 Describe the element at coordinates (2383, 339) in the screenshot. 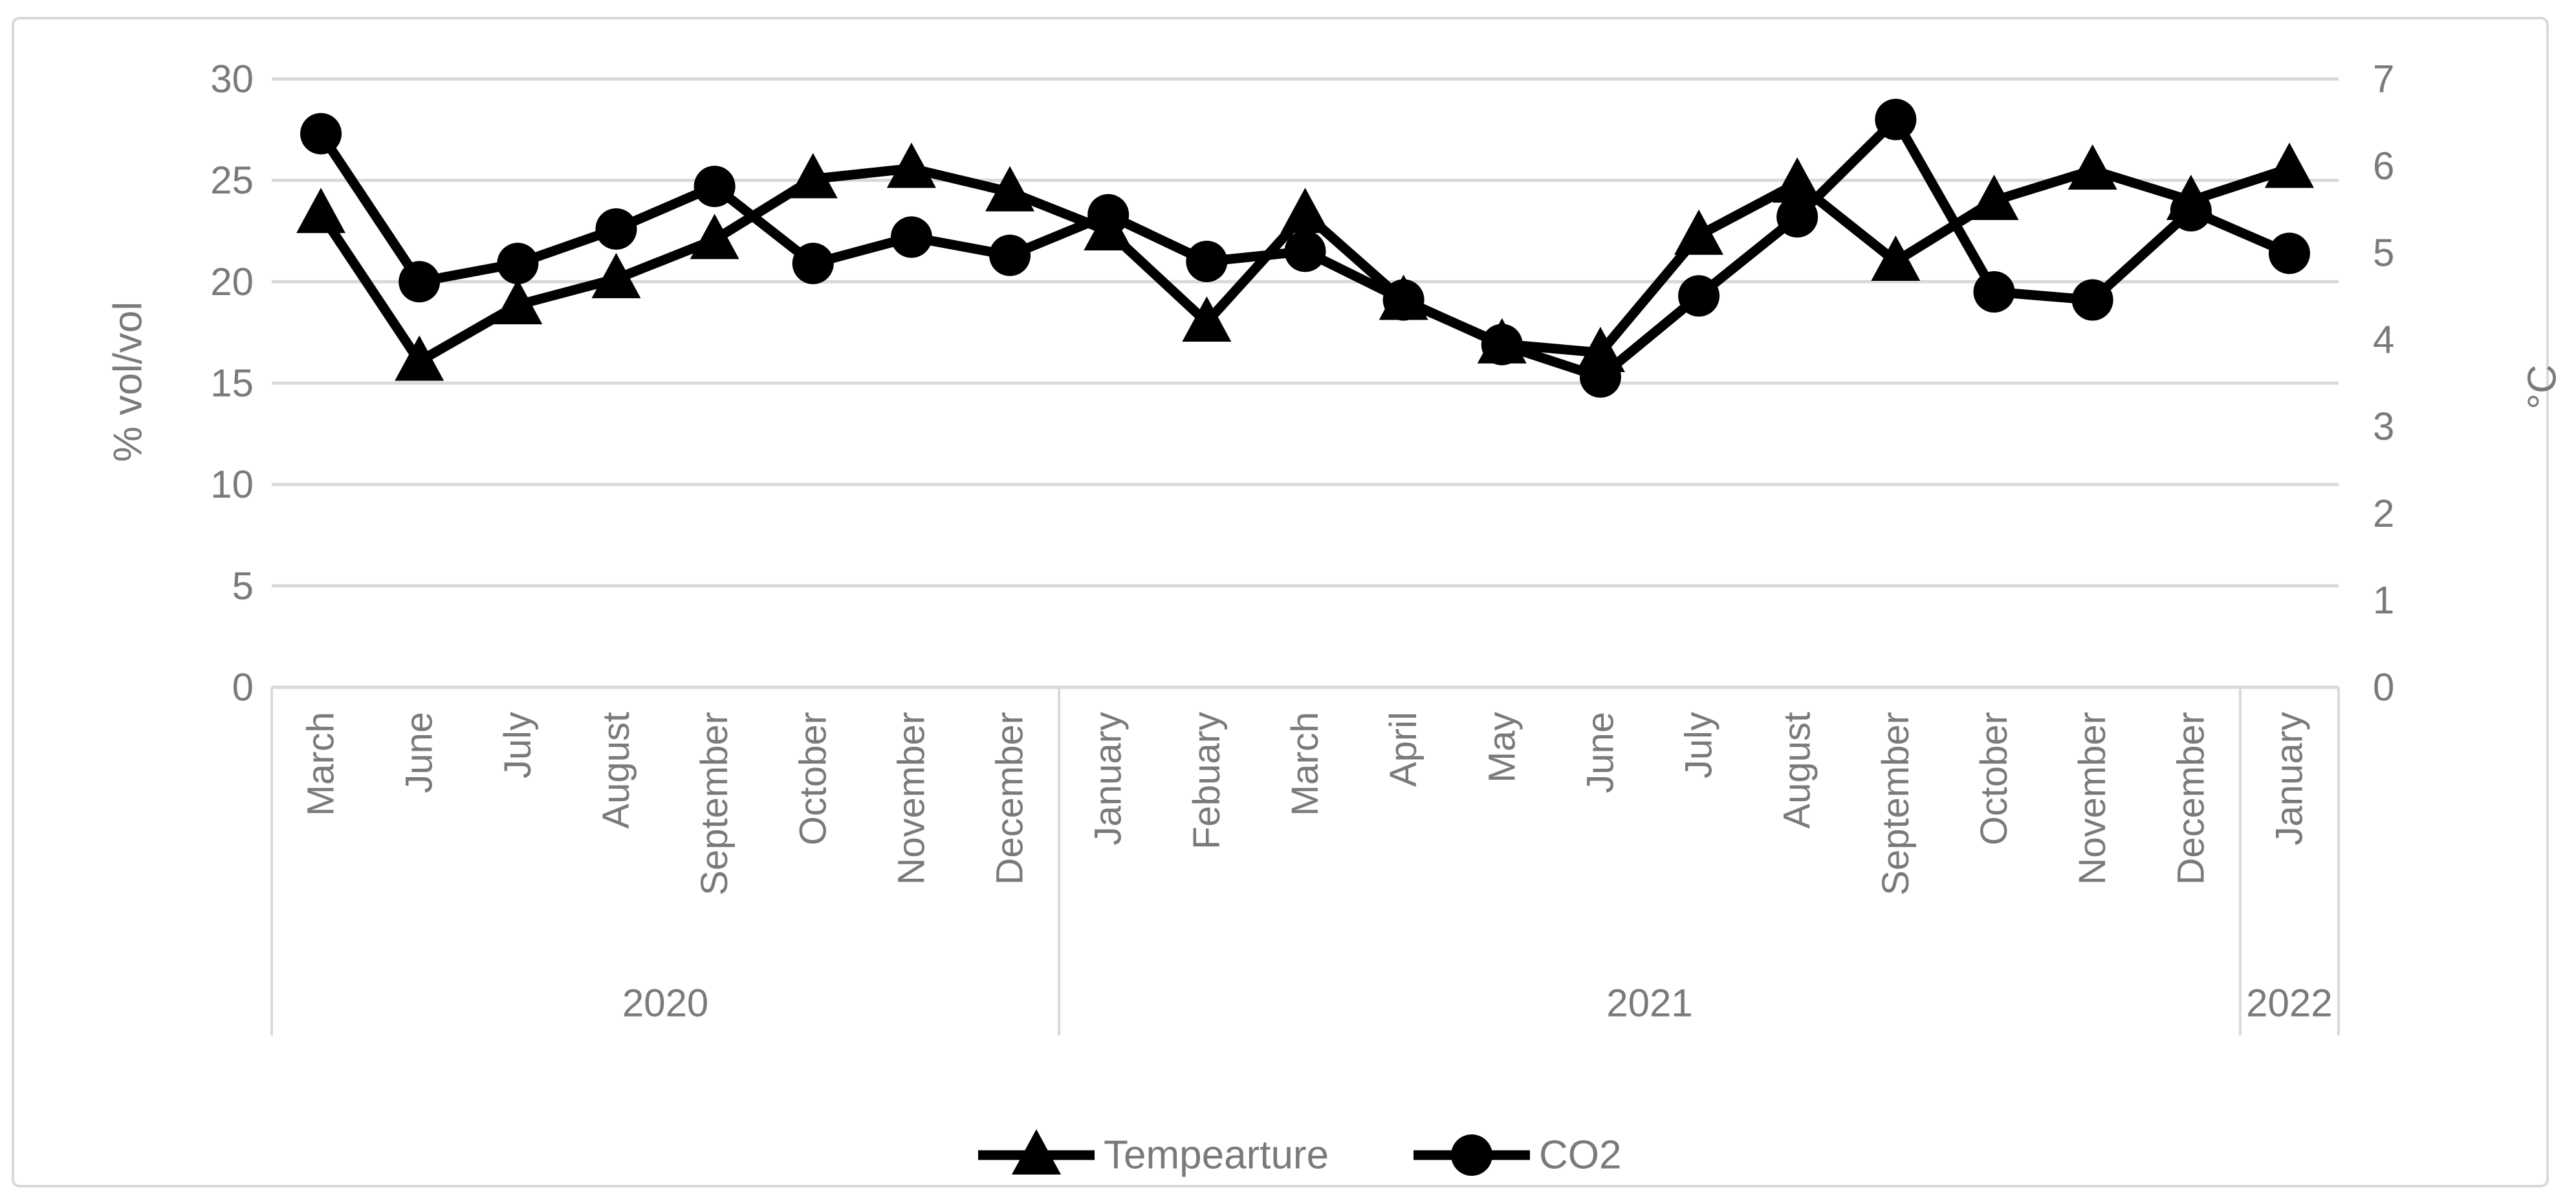

I see `right-tick-label: 4` at that location.